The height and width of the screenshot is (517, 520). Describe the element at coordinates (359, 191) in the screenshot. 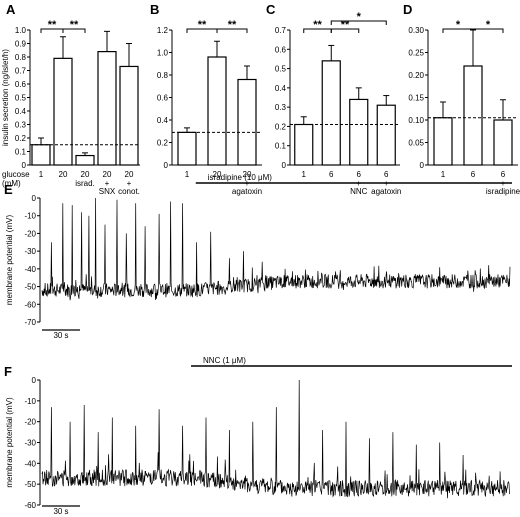

I see `x-tick-sublabel: NNC` at that location.